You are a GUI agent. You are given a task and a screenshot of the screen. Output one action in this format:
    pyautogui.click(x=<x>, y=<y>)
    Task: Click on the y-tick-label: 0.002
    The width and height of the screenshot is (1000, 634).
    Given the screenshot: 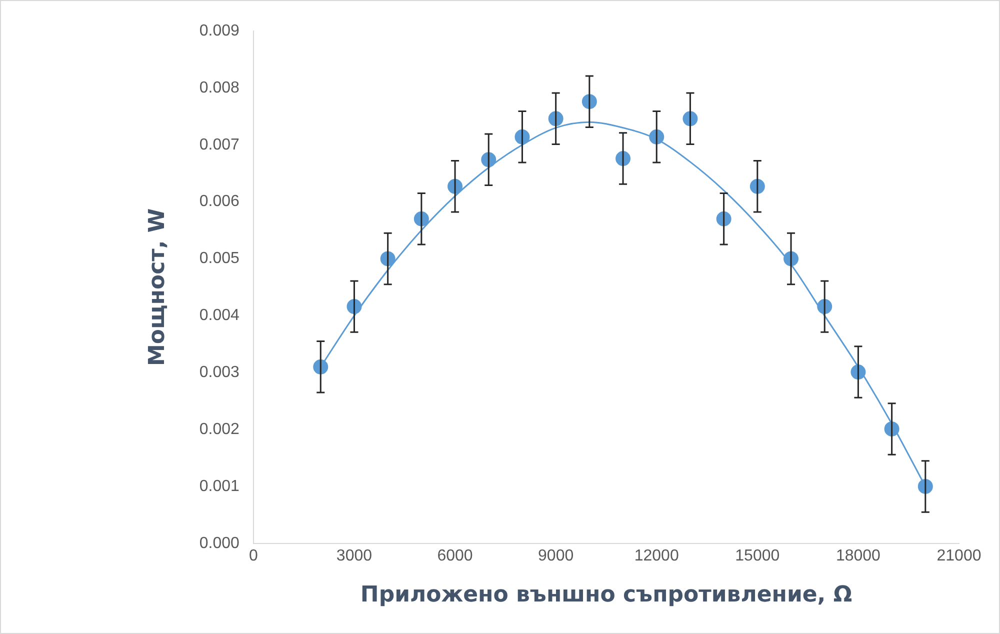 What is the action you would take?
    pyautogui.click(x=219, y=429)
    